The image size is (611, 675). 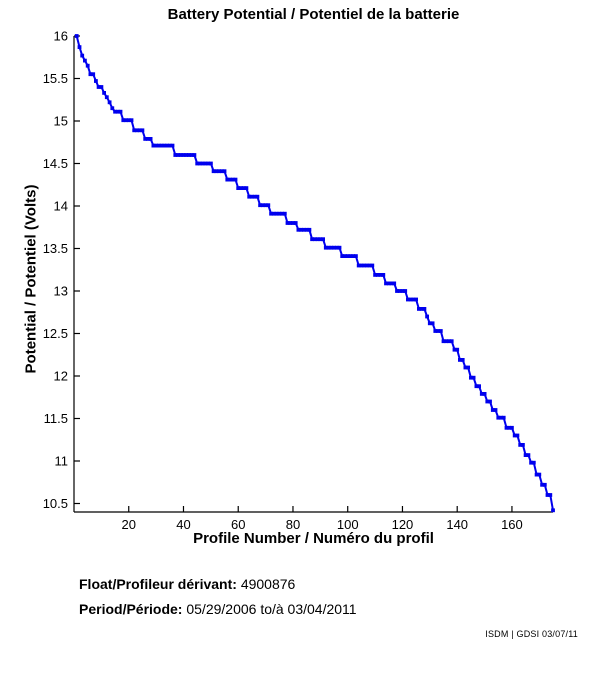 What do you see at coordinates (61, 291) in the screenshot?
I see `y-tick-label: 13` at bounding box center [61, 291].